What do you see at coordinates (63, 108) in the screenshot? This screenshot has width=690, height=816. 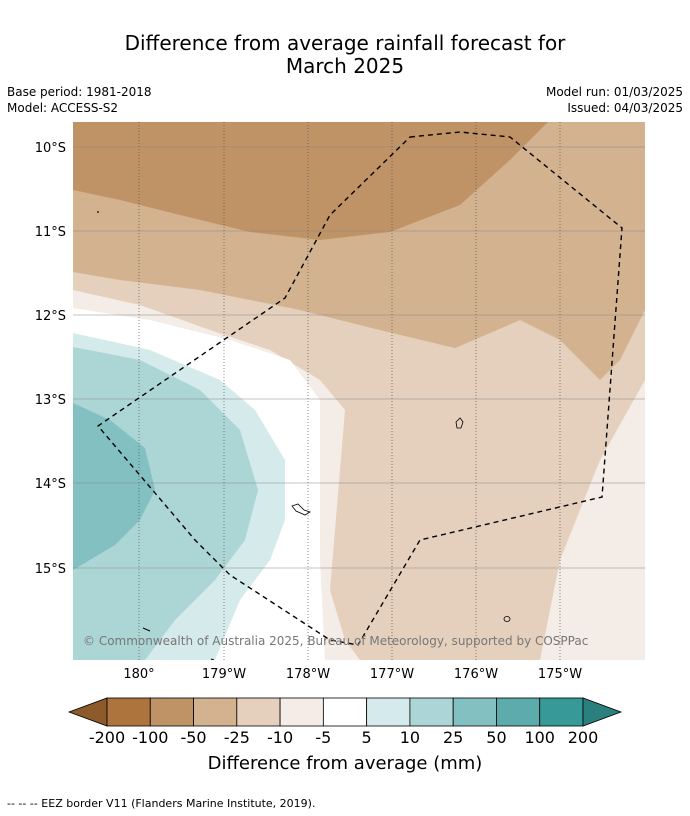 I see `model-text: Model: ACCESS-S2` at bounding box center [63, 108].